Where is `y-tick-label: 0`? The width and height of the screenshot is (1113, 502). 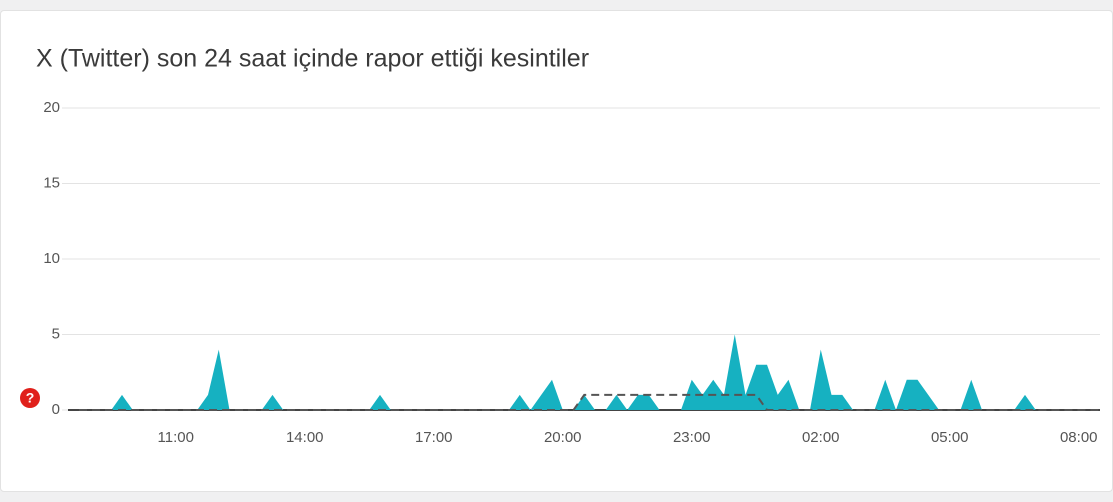
y-tick-label: 0 is located at coordinates (56, 409).